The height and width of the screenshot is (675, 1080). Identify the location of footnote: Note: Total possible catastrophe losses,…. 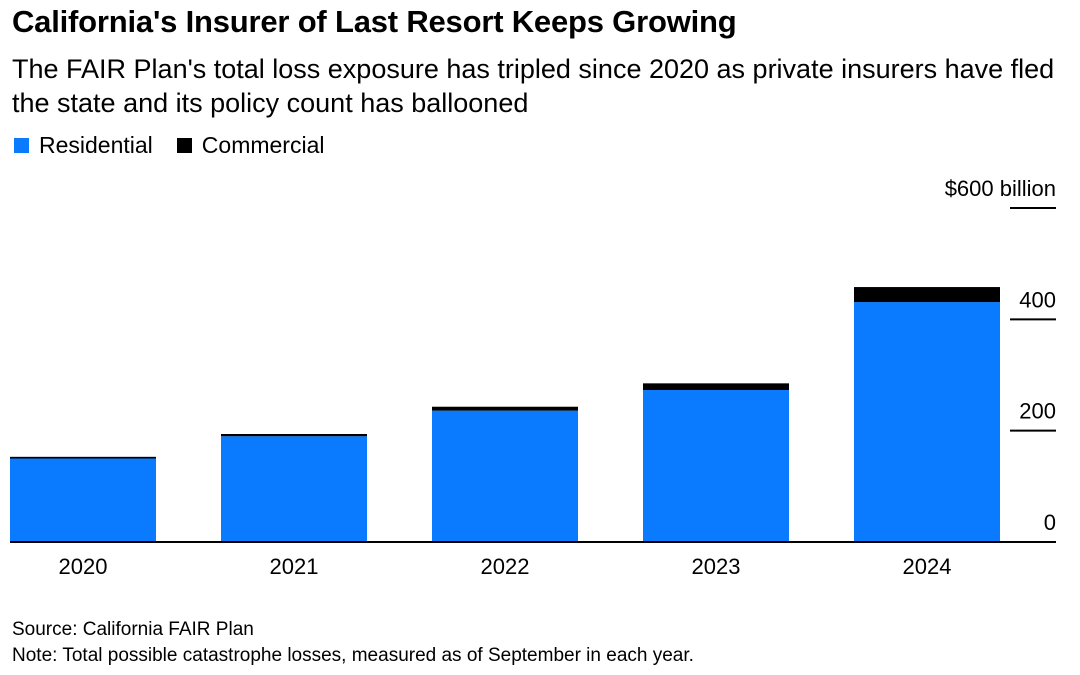
(353, 655).